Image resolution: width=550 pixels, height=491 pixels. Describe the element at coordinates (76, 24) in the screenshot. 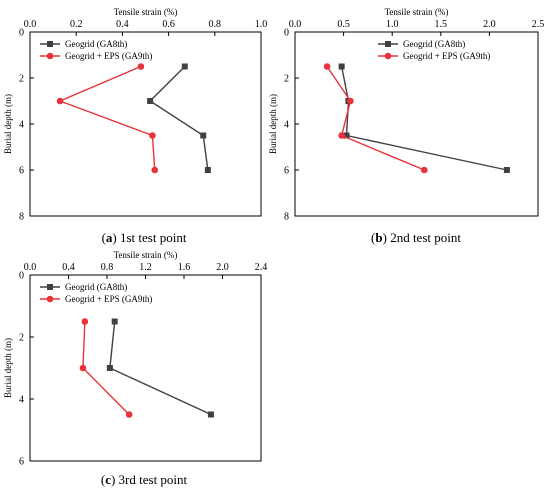

I see `x-tick-label: 0.2` at that location.